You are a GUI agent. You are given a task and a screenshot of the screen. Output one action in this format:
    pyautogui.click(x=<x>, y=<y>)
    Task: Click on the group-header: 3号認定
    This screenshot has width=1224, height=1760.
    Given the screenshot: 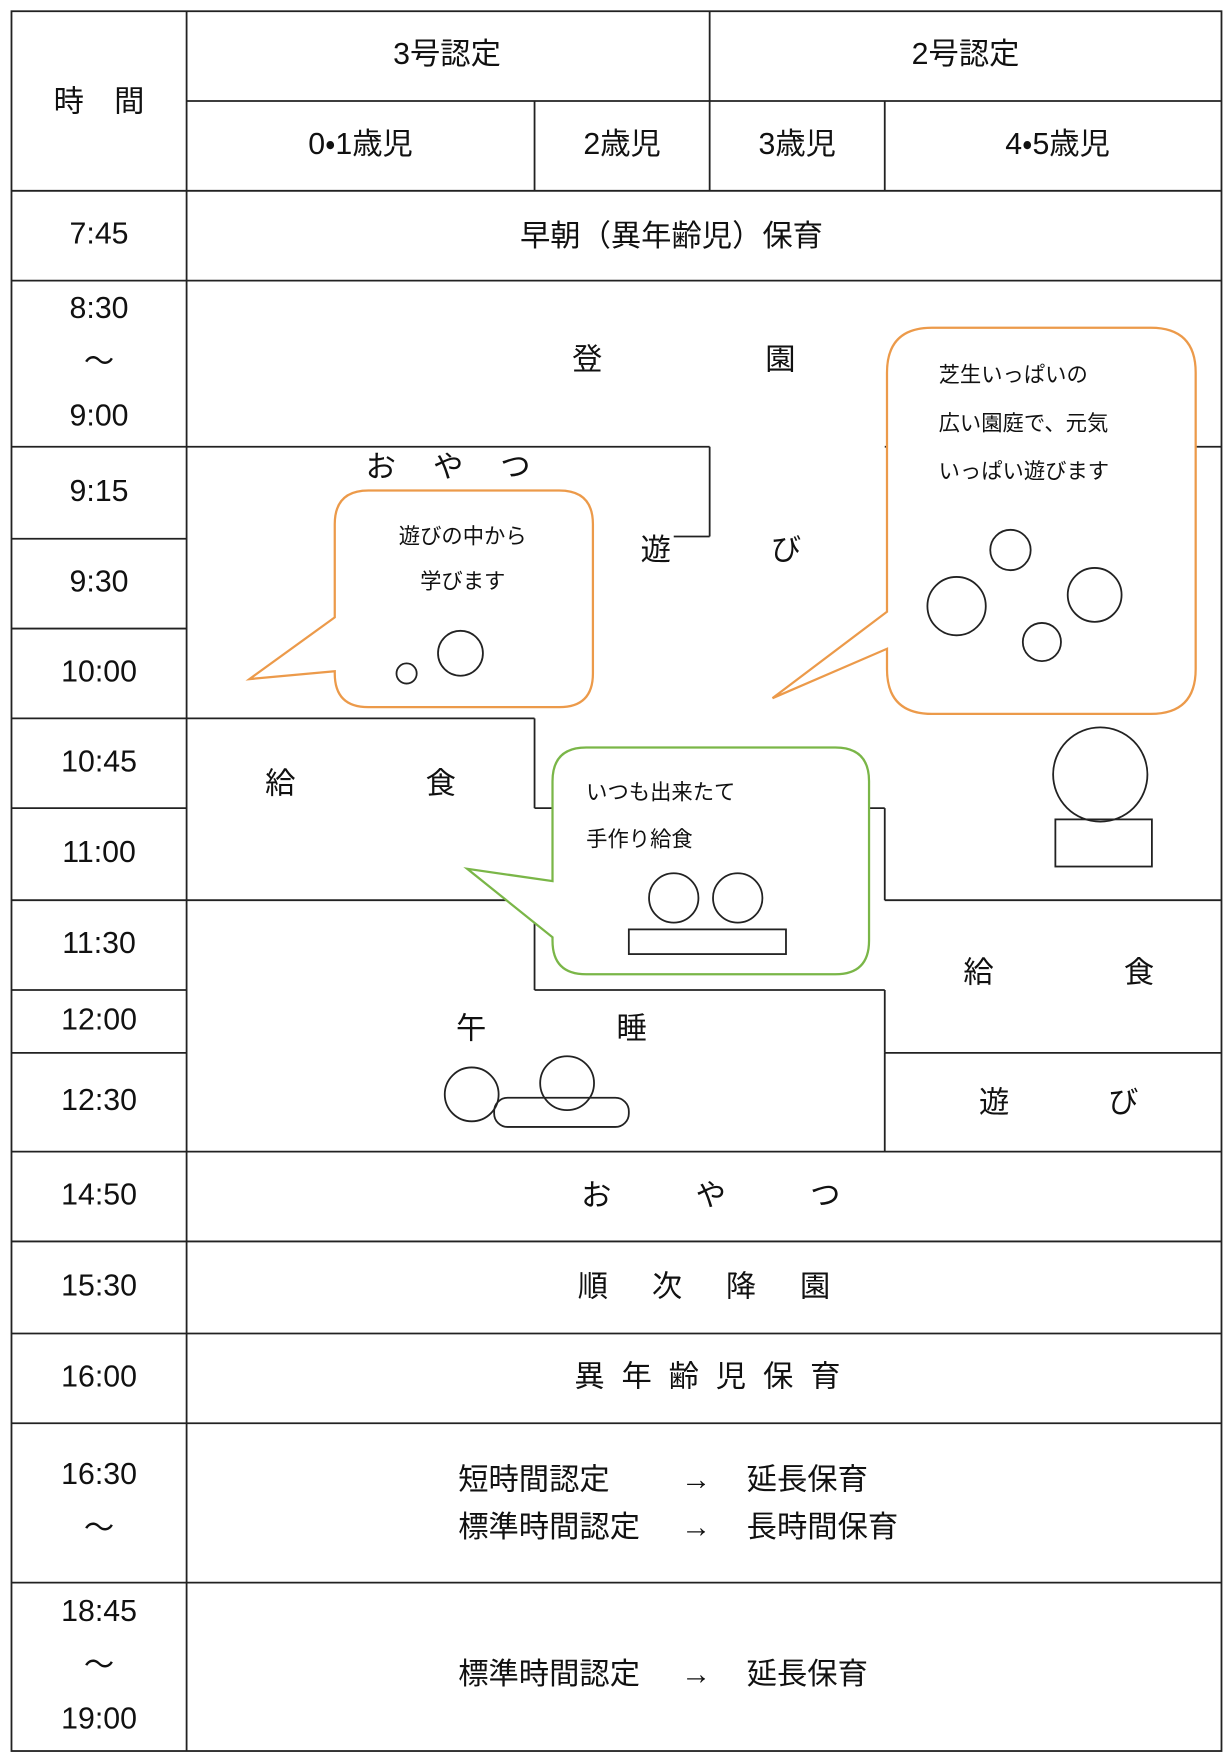 What is the action you would take?
    pyautogui.click(x=447, y=54)
    